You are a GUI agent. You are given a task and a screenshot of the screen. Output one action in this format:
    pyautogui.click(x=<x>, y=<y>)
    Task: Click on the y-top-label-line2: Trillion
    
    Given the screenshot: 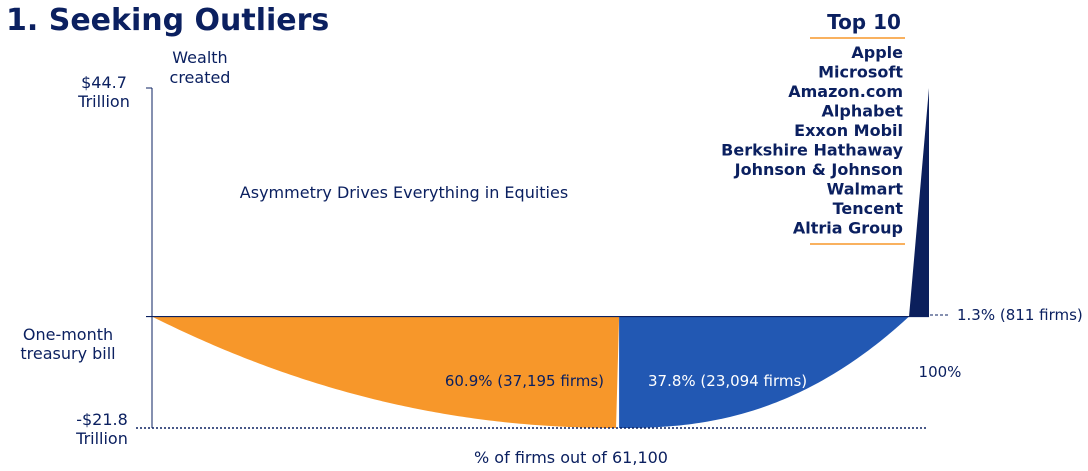 What is the action you would take?
    pyautogui.click(x=103, y=101)
    